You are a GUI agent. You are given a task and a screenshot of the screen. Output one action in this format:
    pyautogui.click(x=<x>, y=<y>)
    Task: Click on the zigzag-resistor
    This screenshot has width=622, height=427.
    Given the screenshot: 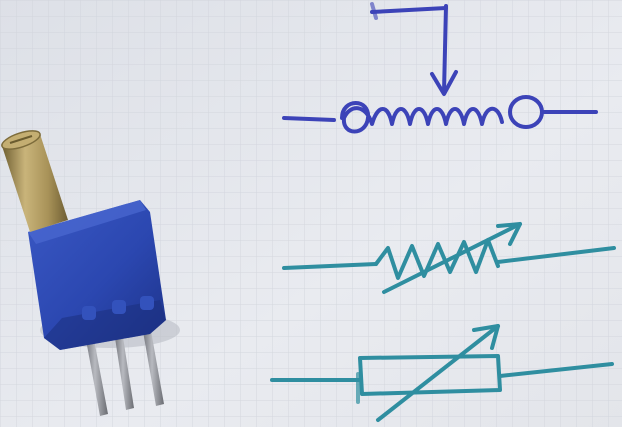 What is the action you would take?
    pyautogui.click(x=437, y=259)
    